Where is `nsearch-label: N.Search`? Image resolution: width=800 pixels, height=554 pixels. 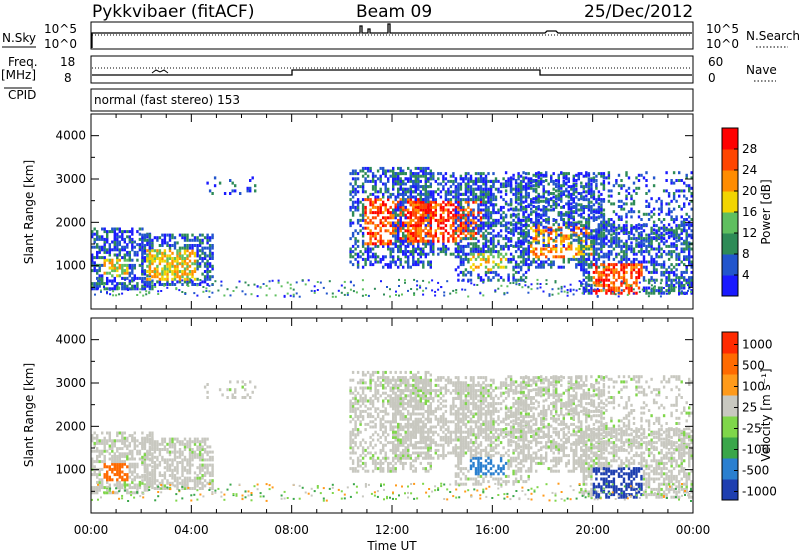 nsearch-label: N.Search is located at coordinates (773, 36).